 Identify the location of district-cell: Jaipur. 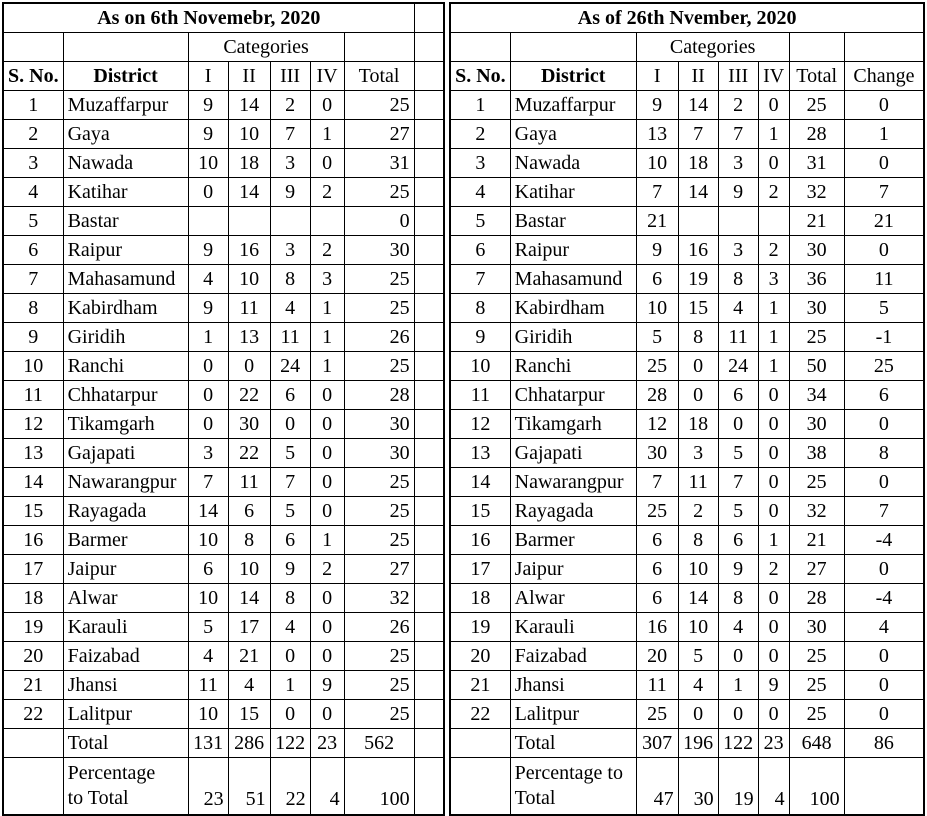
(573, 569).